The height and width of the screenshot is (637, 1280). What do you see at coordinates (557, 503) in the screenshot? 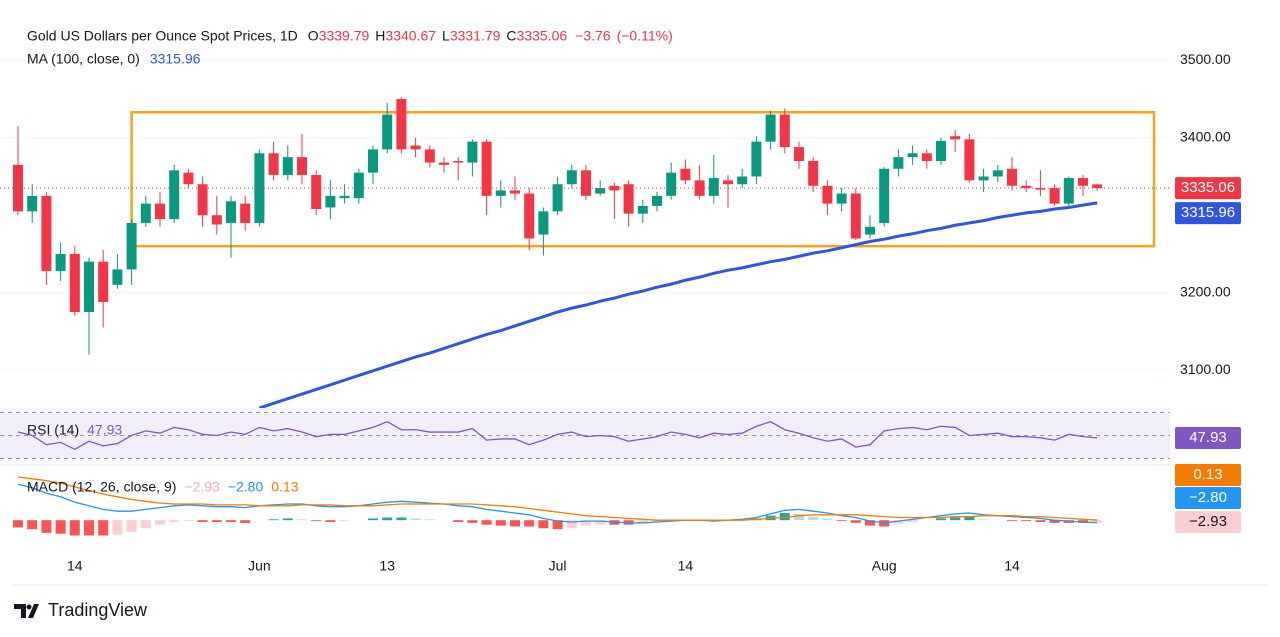
I see `macd-line` at bounding box center [557, 503].